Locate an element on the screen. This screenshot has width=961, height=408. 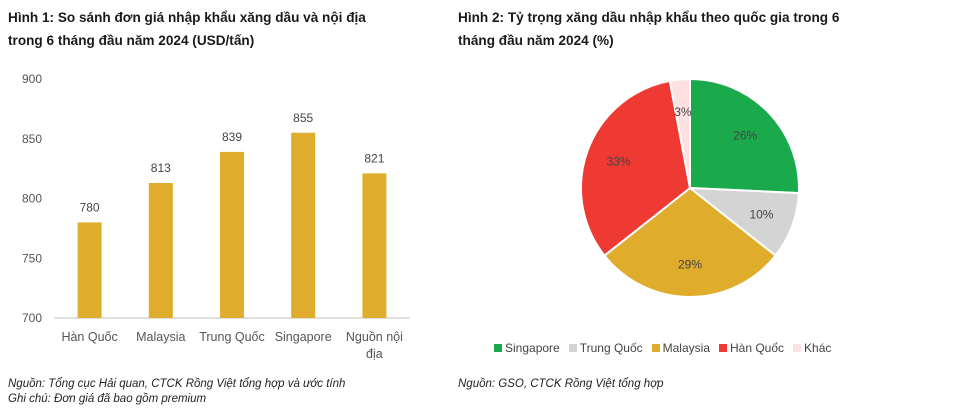
figure-2-title-line-2: tháng đầu năm 2024 (%) is located at coordinates (536, 40).